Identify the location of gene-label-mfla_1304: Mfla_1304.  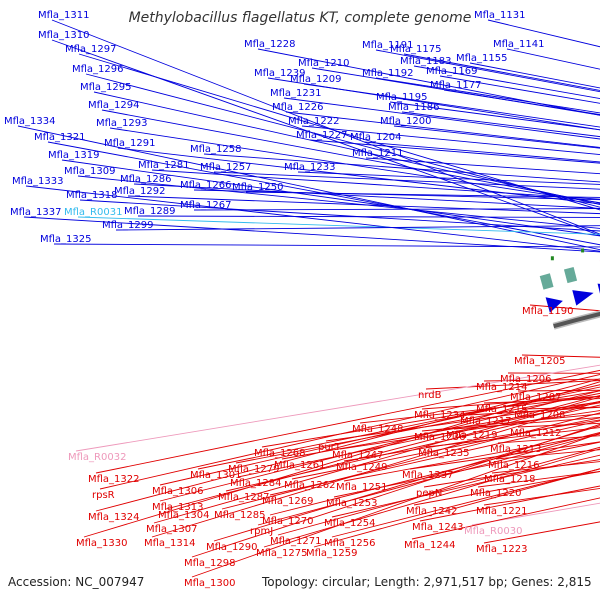
(184, 515).